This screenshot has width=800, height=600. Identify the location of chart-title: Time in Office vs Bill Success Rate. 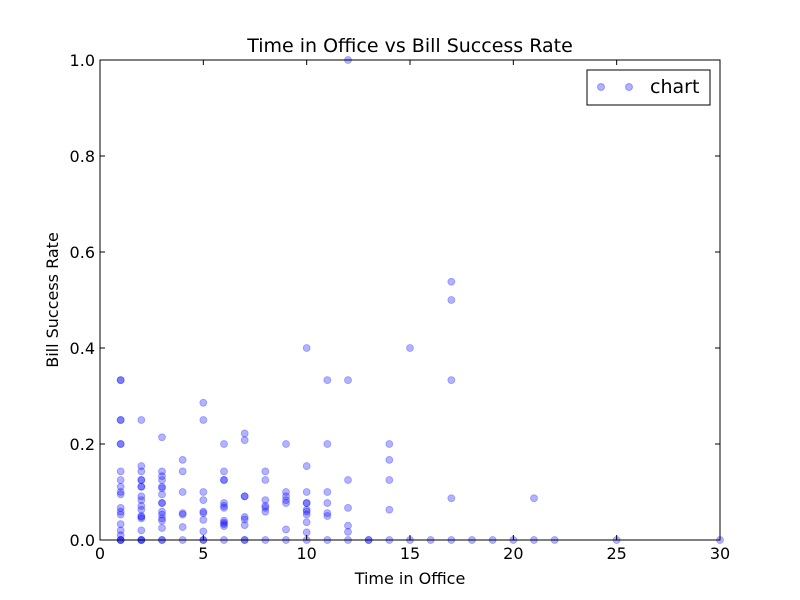
(409, 46).